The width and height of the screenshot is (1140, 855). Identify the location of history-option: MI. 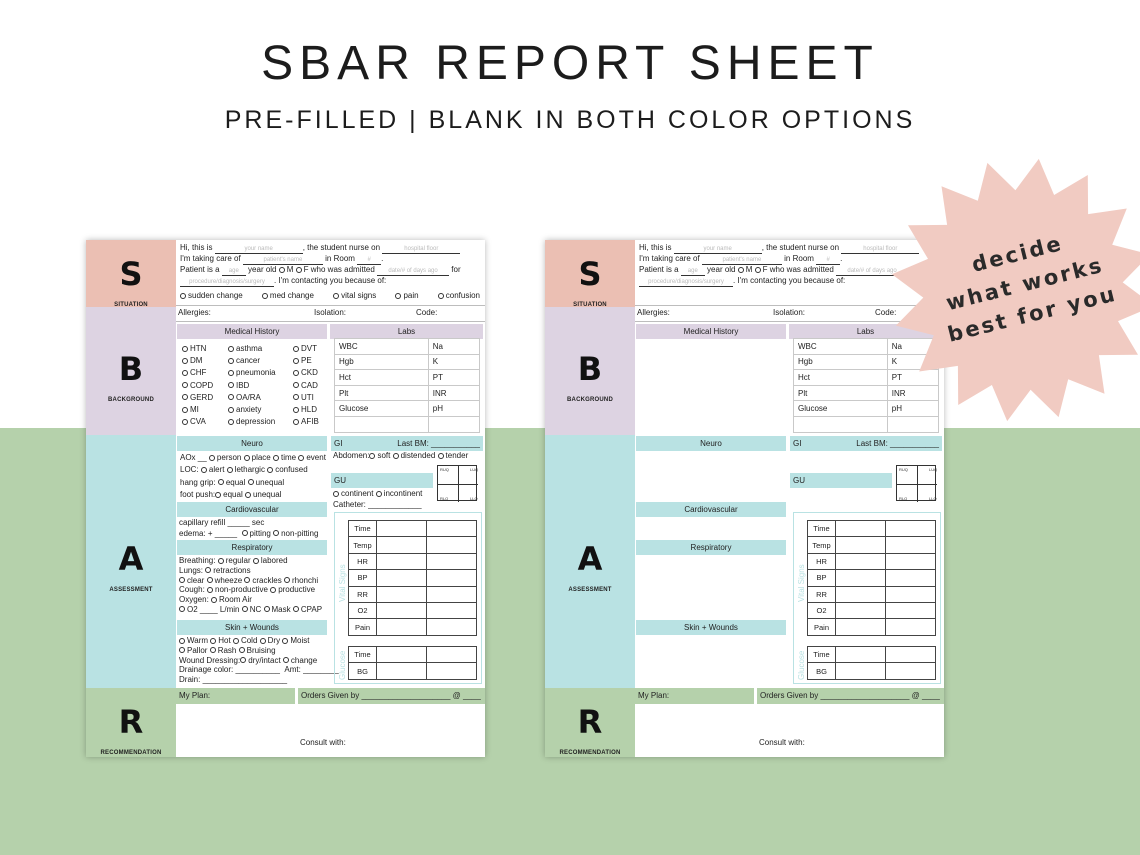
(197, 410).